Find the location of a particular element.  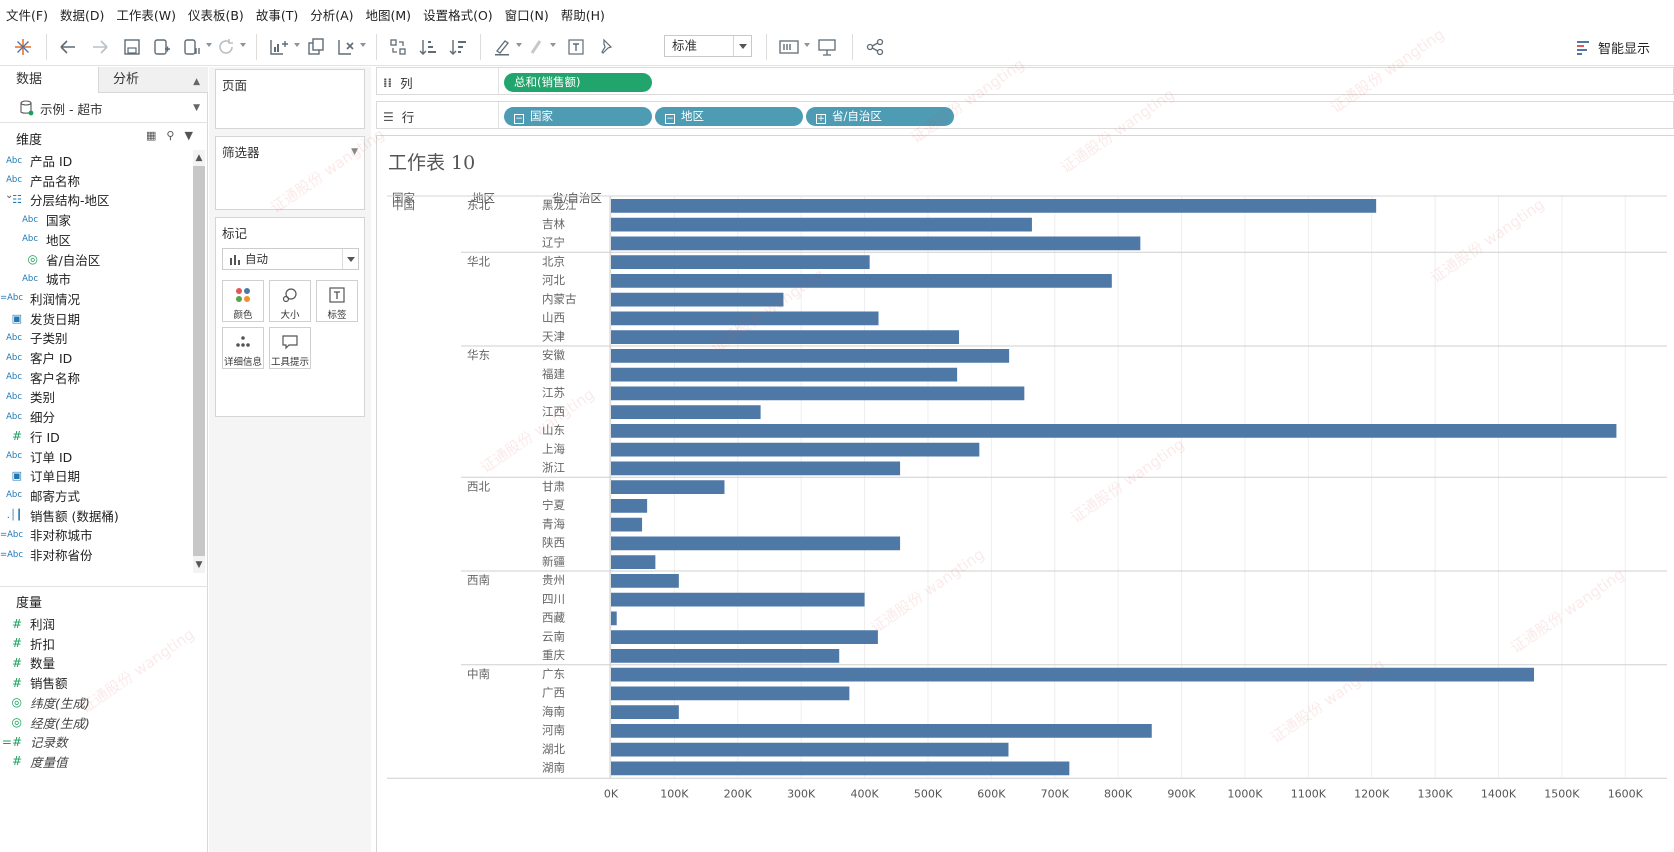

scroll-down-icon: ▼ is located at coordinates (199, 565).